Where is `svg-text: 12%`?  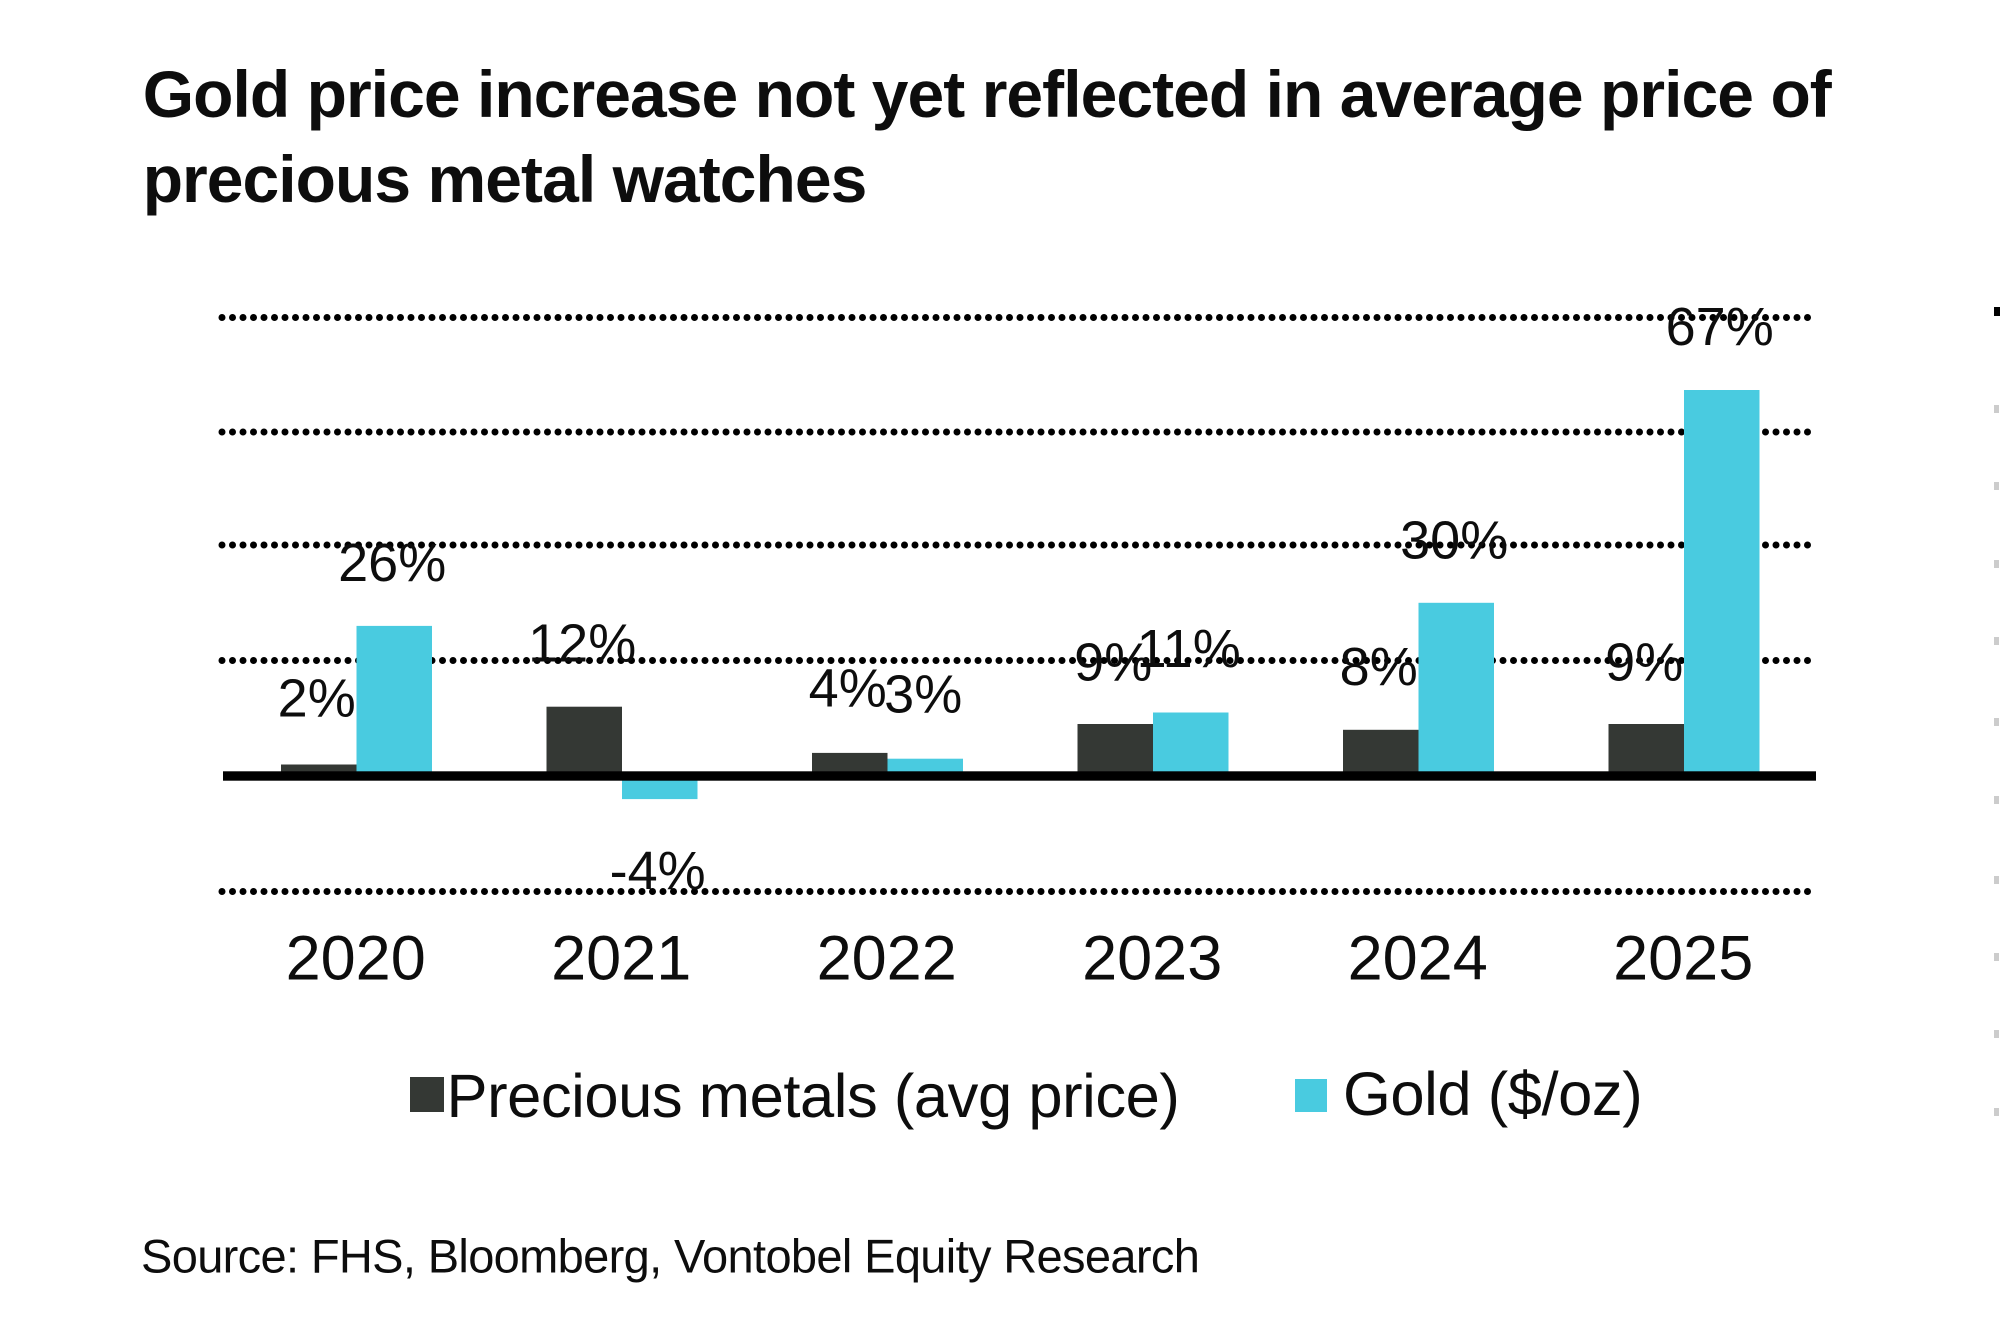 svg-text: 12% is located at coordinates (582, 644).